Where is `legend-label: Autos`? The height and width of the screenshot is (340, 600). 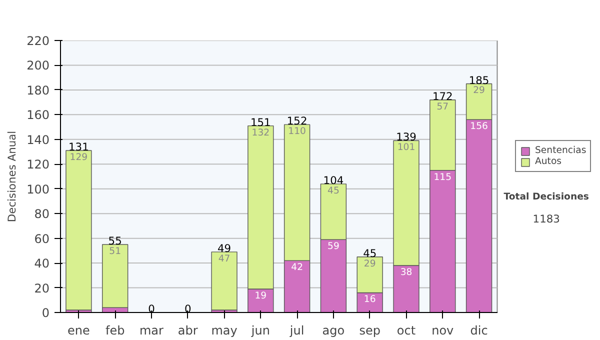 legend-label: Autos is located at coordinates (548, 161).